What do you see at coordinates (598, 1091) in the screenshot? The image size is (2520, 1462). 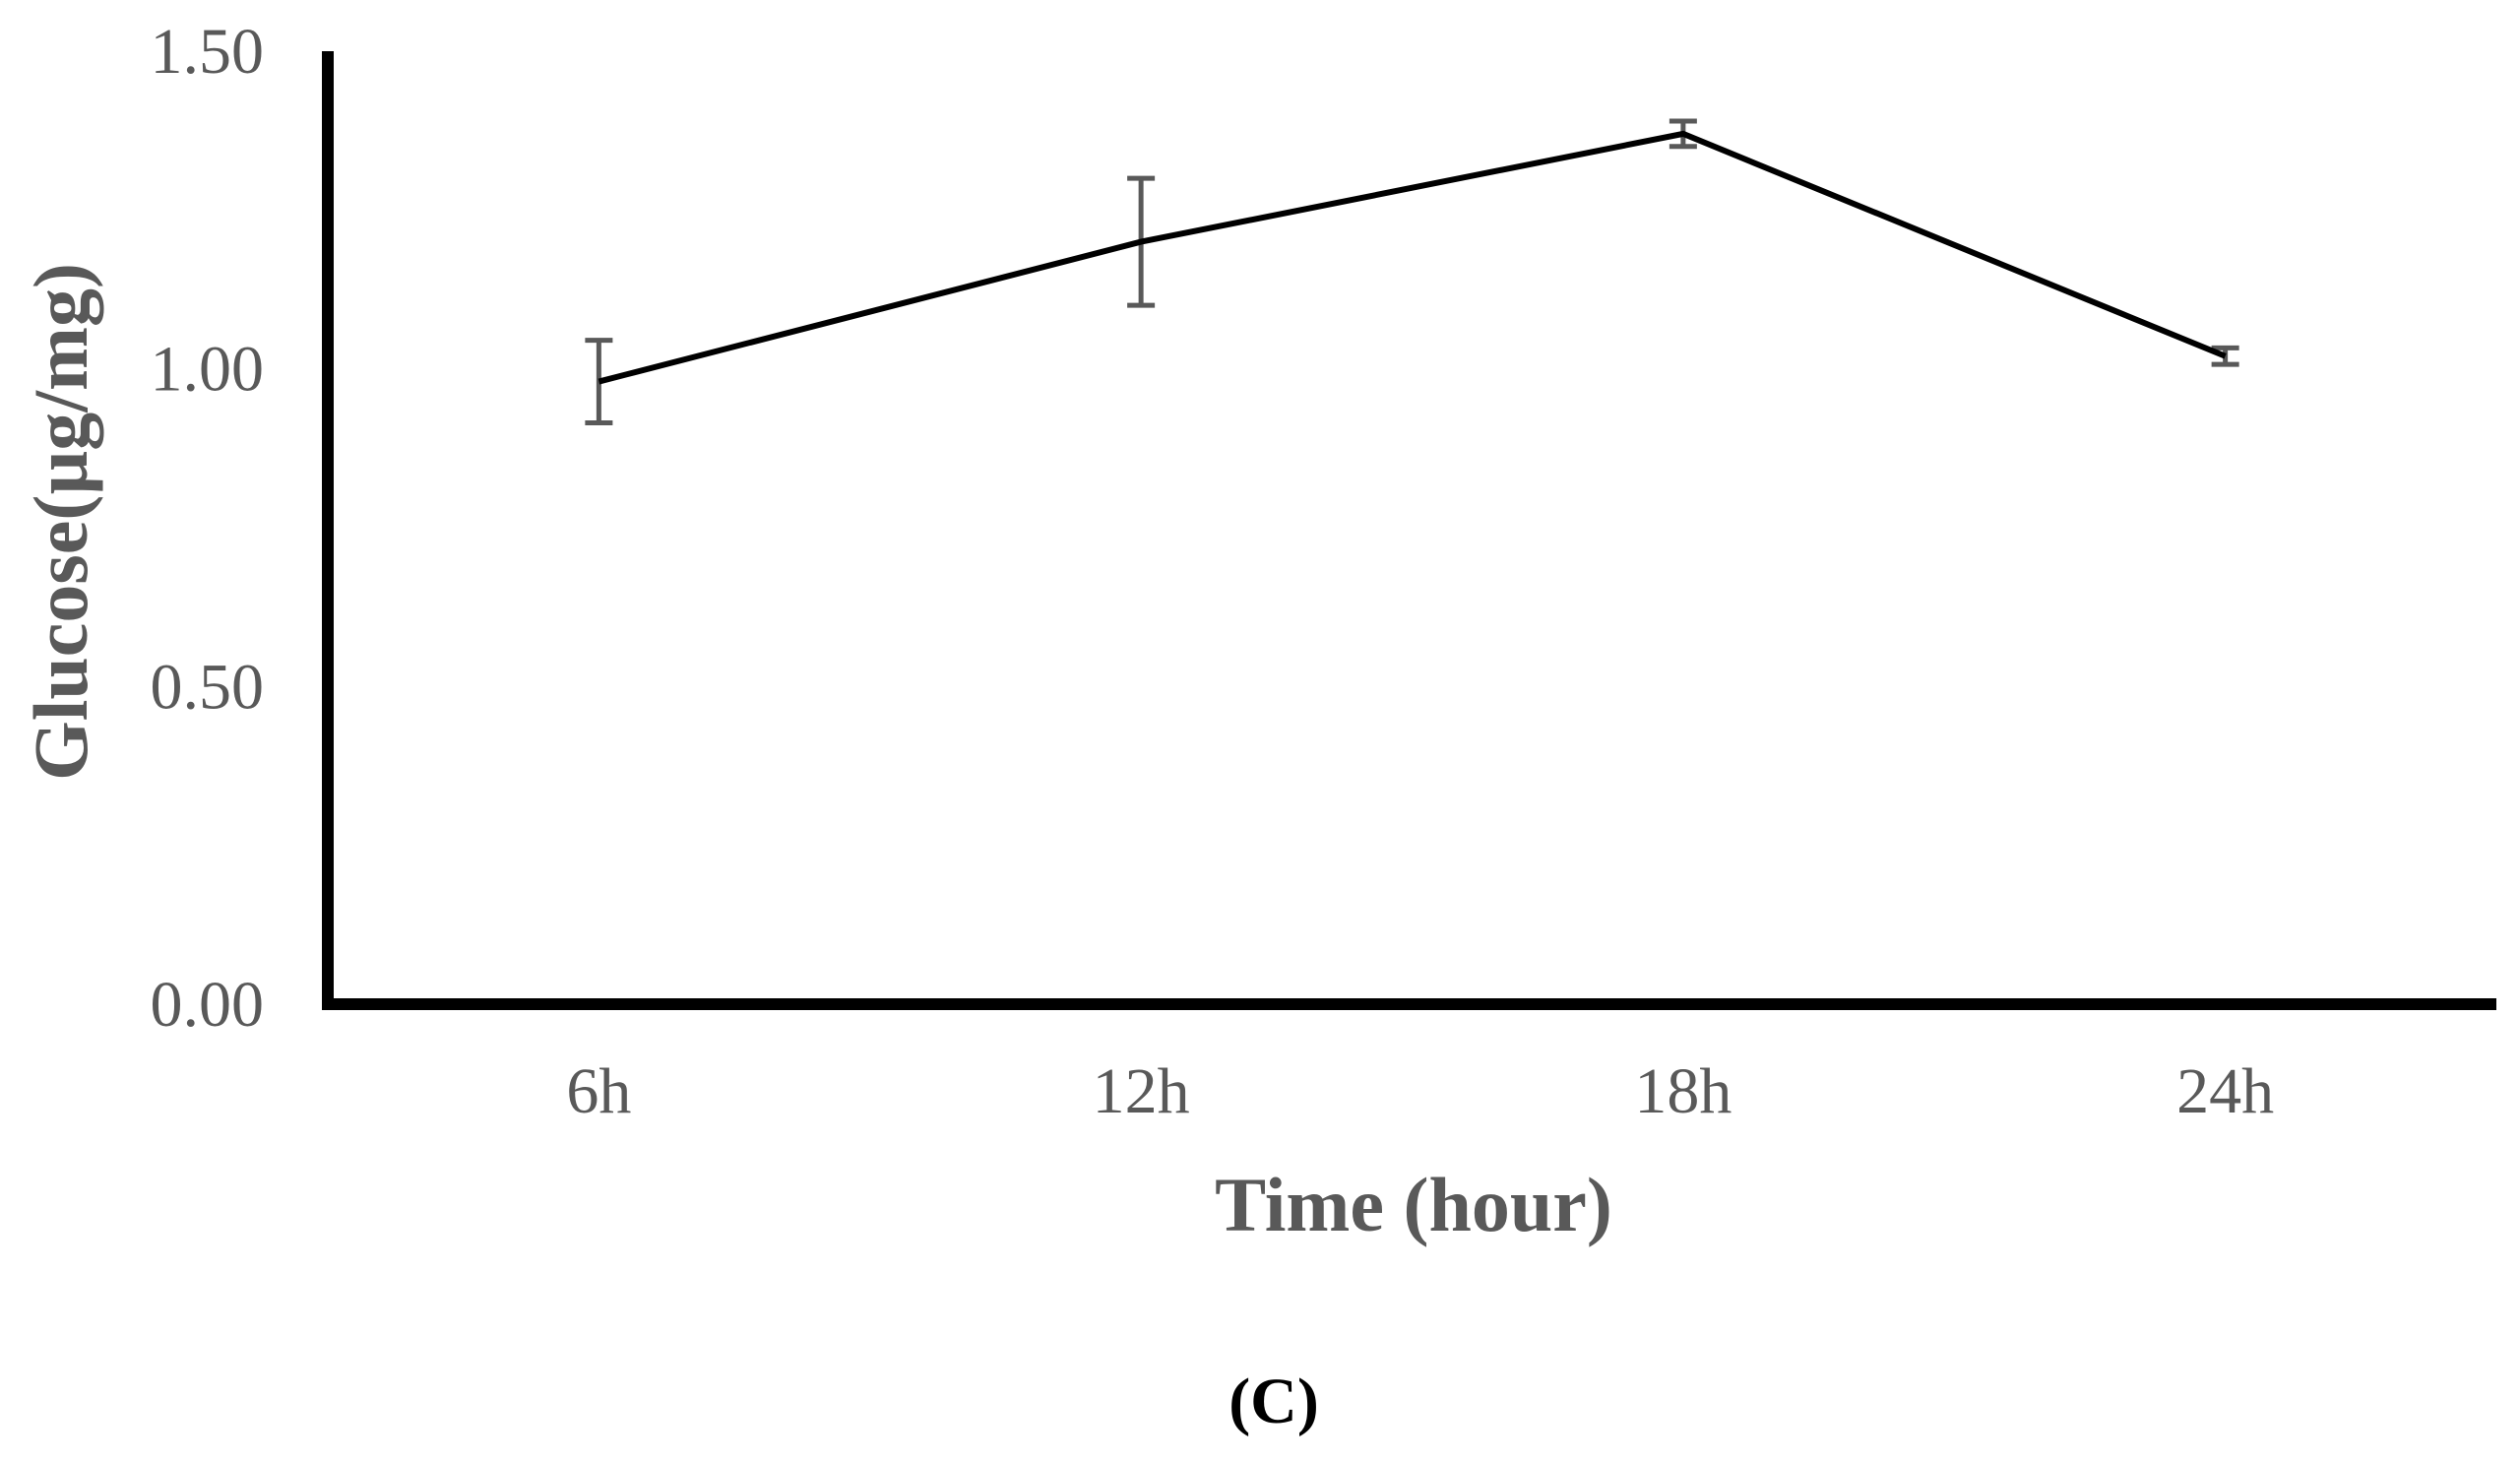 I see `x-tick-label: 6h` at bounding box center [598, 1091].